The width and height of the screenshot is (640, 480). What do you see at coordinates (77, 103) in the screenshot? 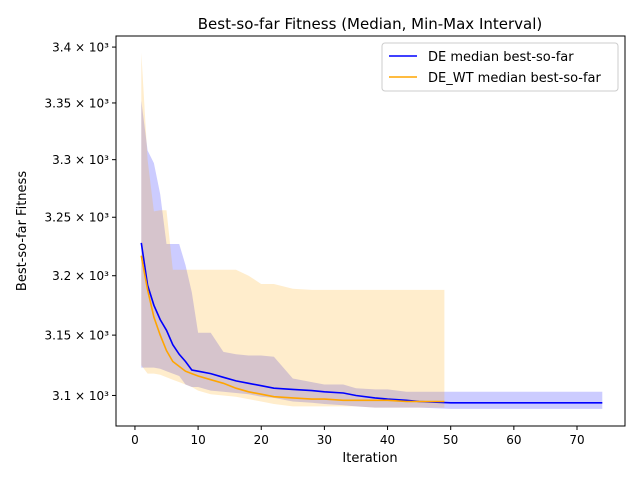
I see `y-tick-label: 3.35 × 10³` at bounding box center [77, 103].